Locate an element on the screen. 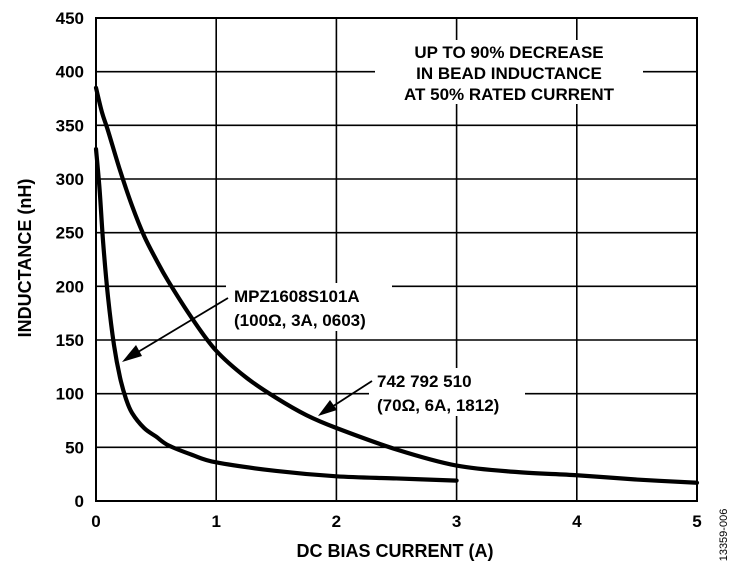 The width and height of the screenshot is (734, 571). y-tick-label: 450 is located at coordinates (70, 18).